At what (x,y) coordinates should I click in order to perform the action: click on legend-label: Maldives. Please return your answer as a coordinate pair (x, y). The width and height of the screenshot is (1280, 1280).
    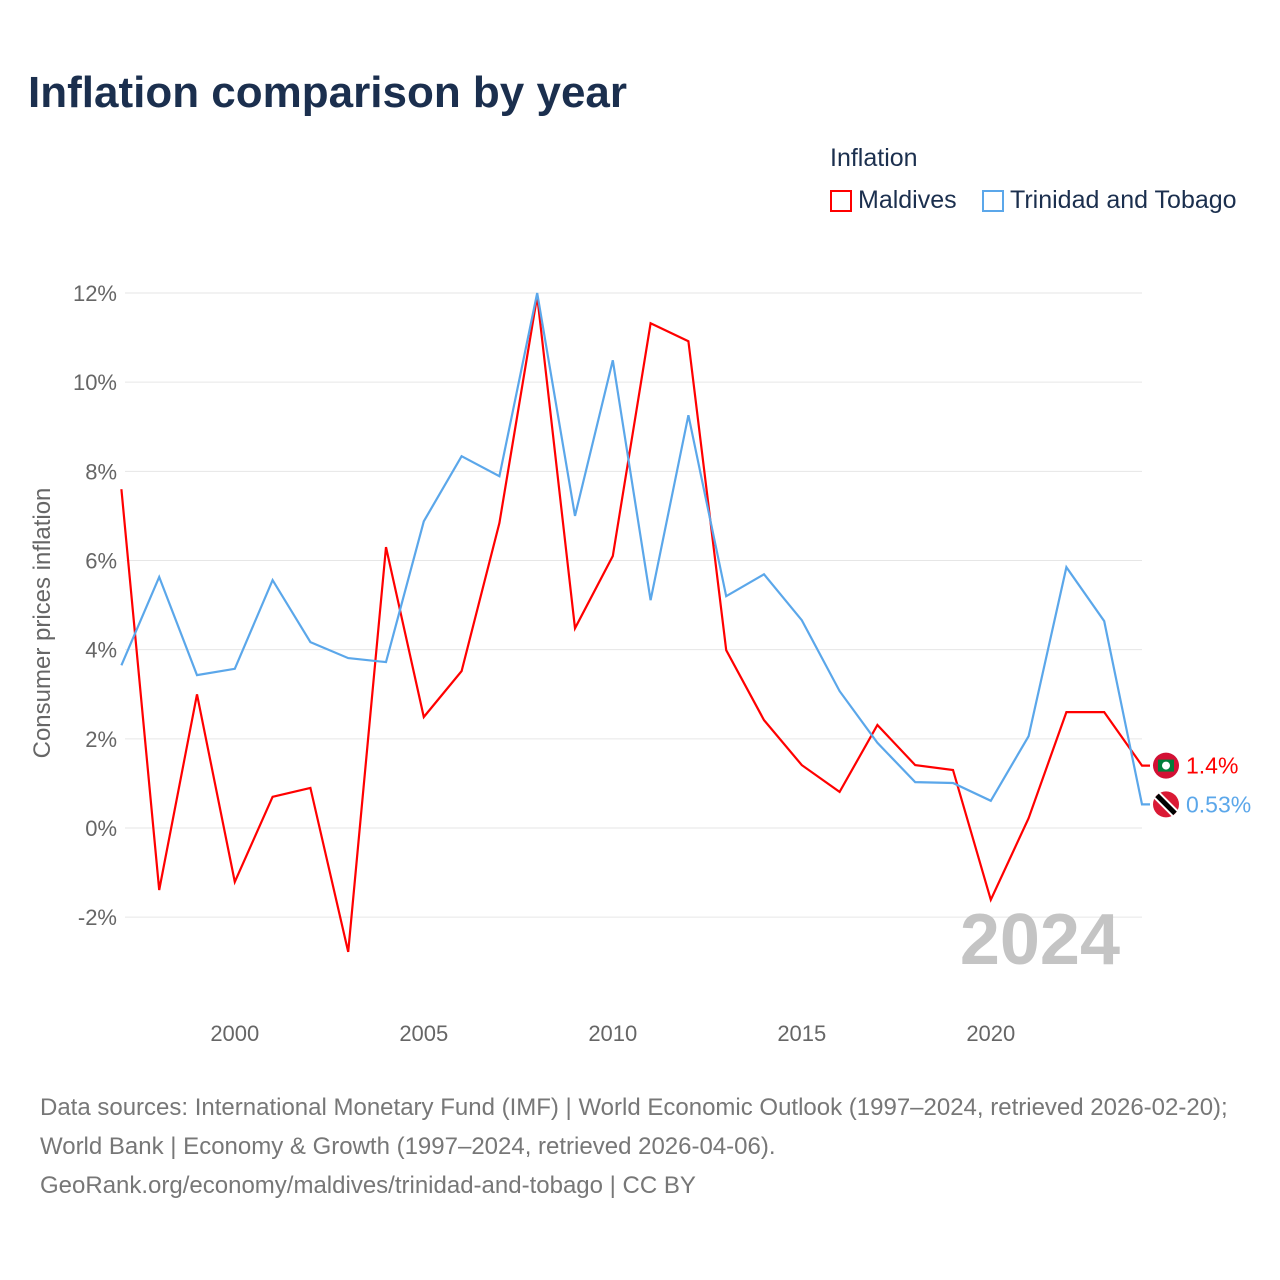
    Looking at the image, I should click on (907, 200).